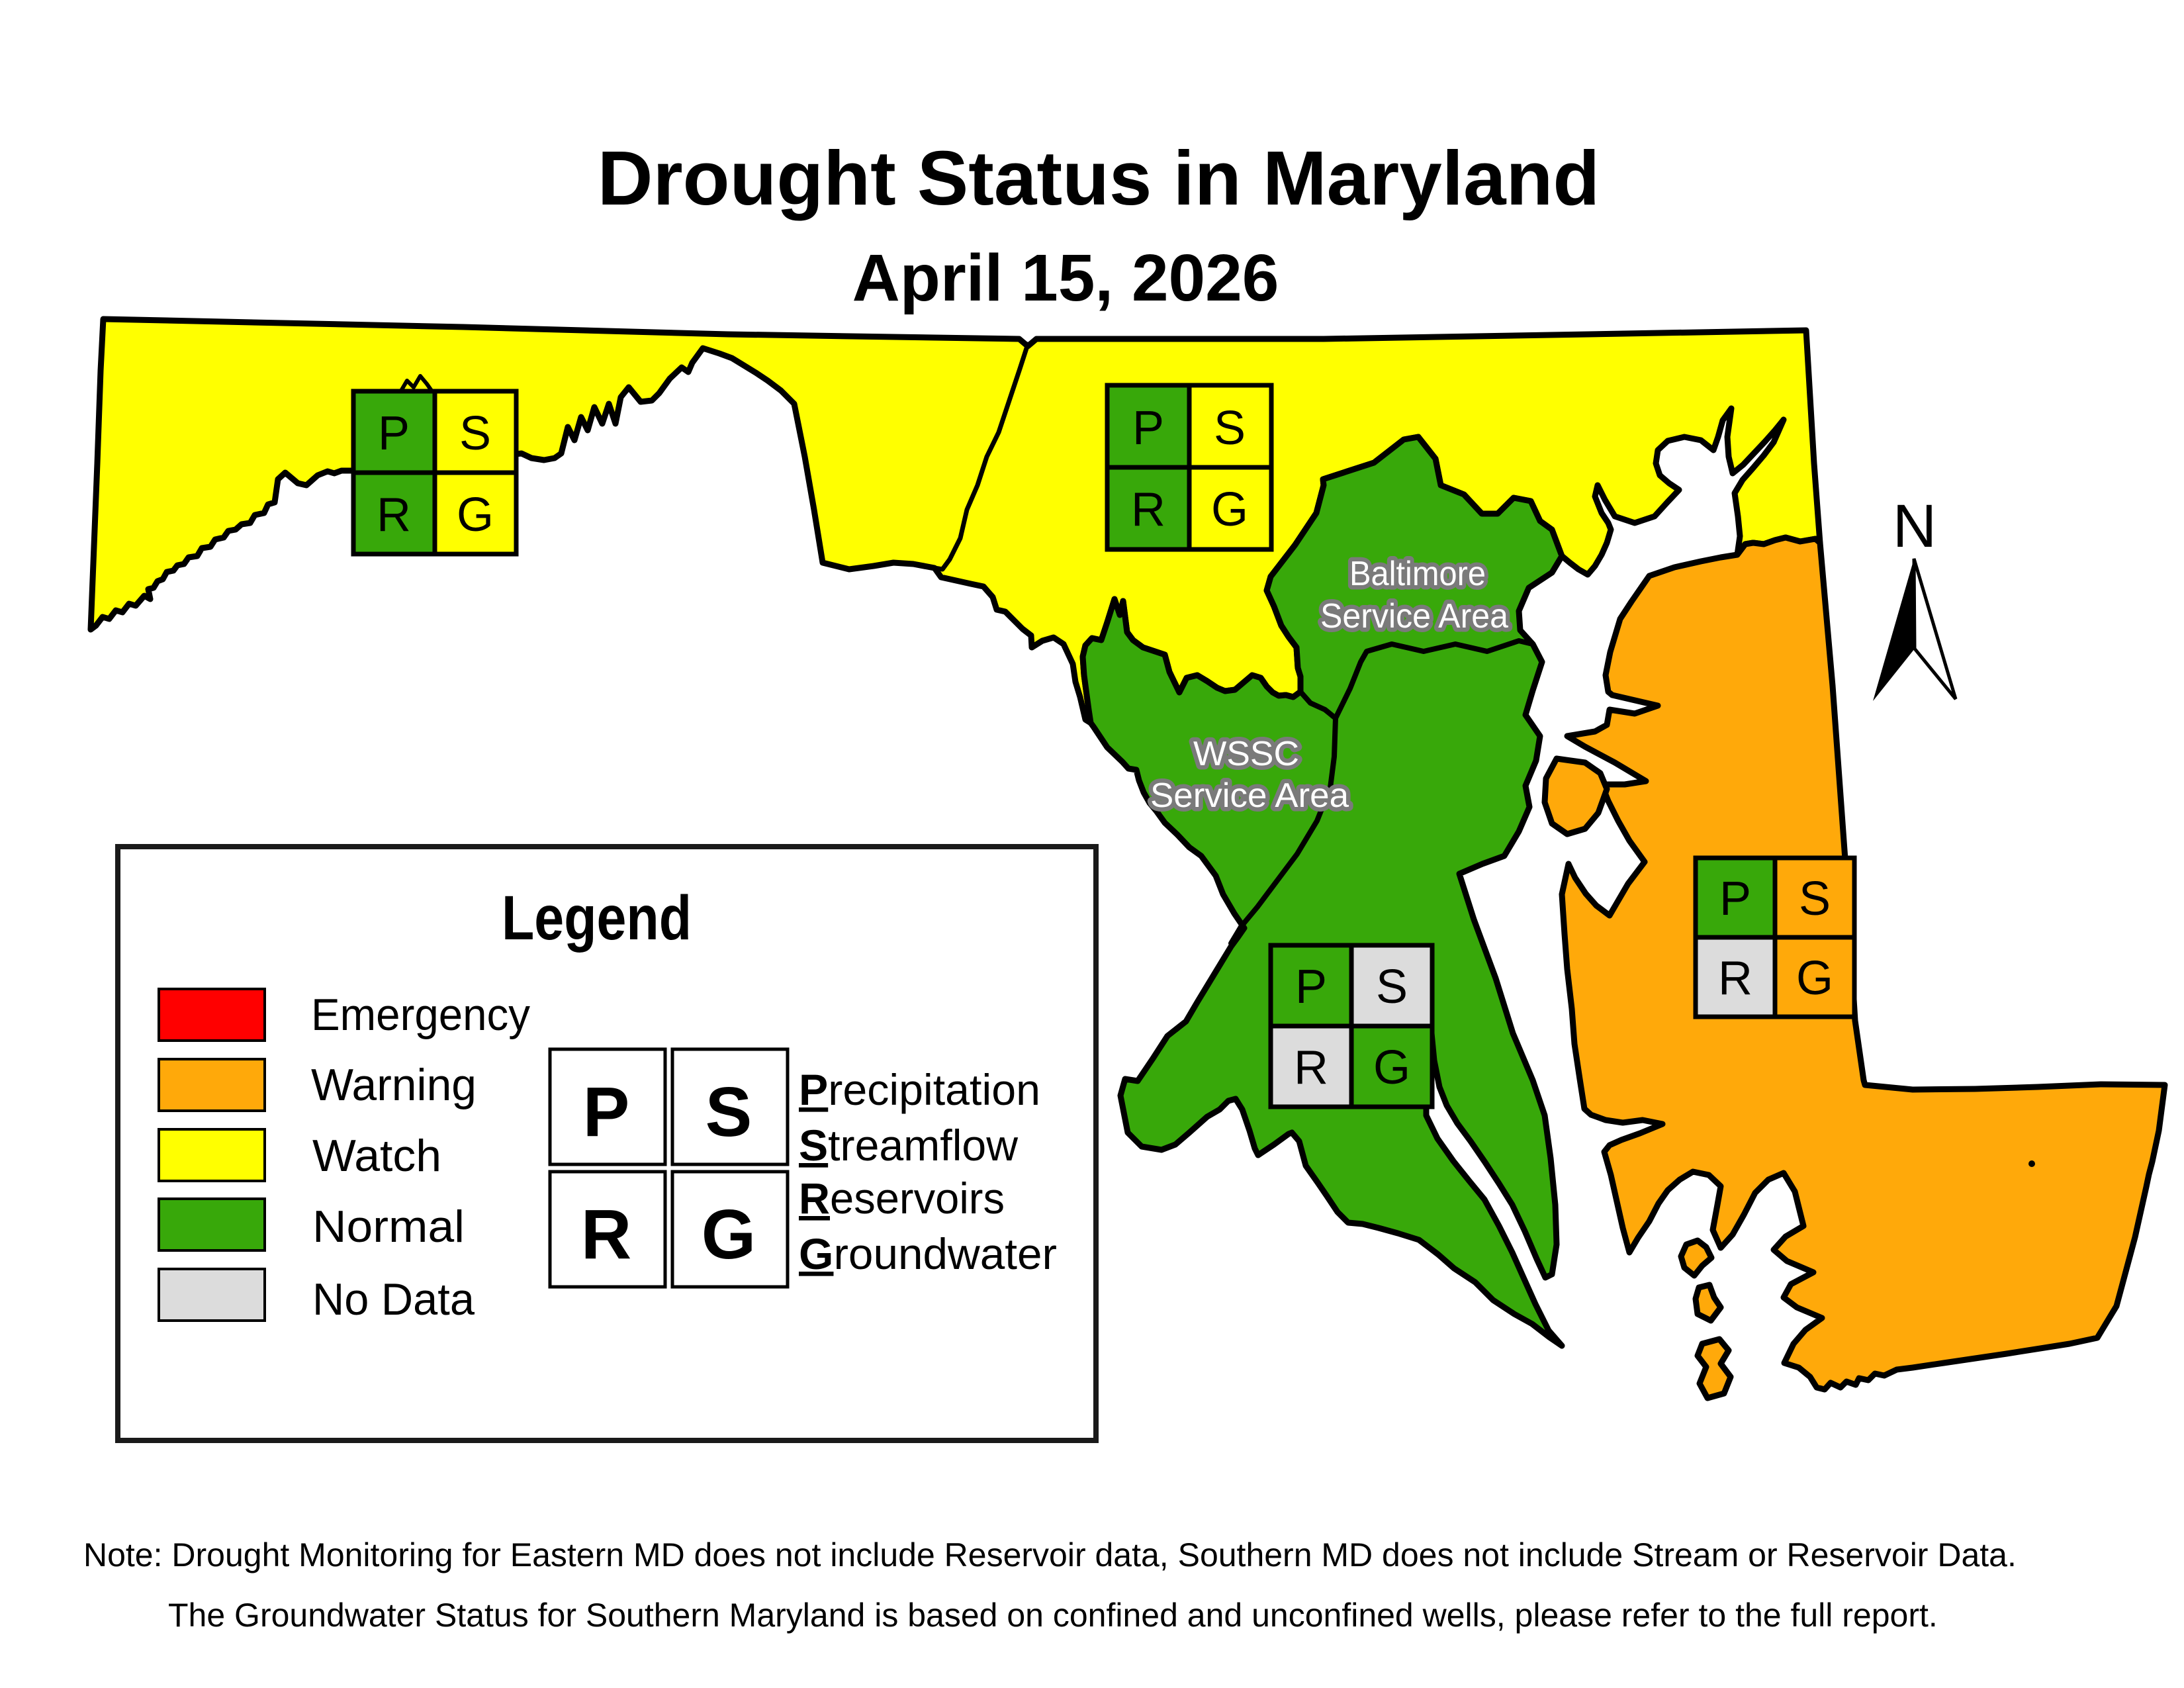  What do you see at coordinates (928, 1253) in the screenshot?
I see `svg-text: Groundwater` at bounding box center [928, 1253].